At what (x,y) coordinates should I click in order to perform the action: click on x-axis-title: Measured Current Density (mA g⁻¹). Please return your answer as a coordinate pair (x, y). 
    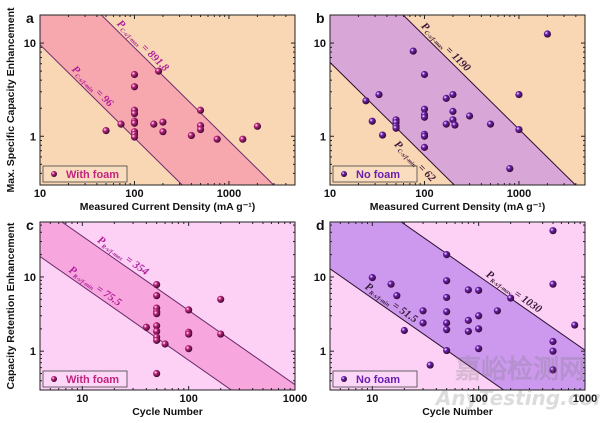
    Looking at the image, I should click on (168, 207).